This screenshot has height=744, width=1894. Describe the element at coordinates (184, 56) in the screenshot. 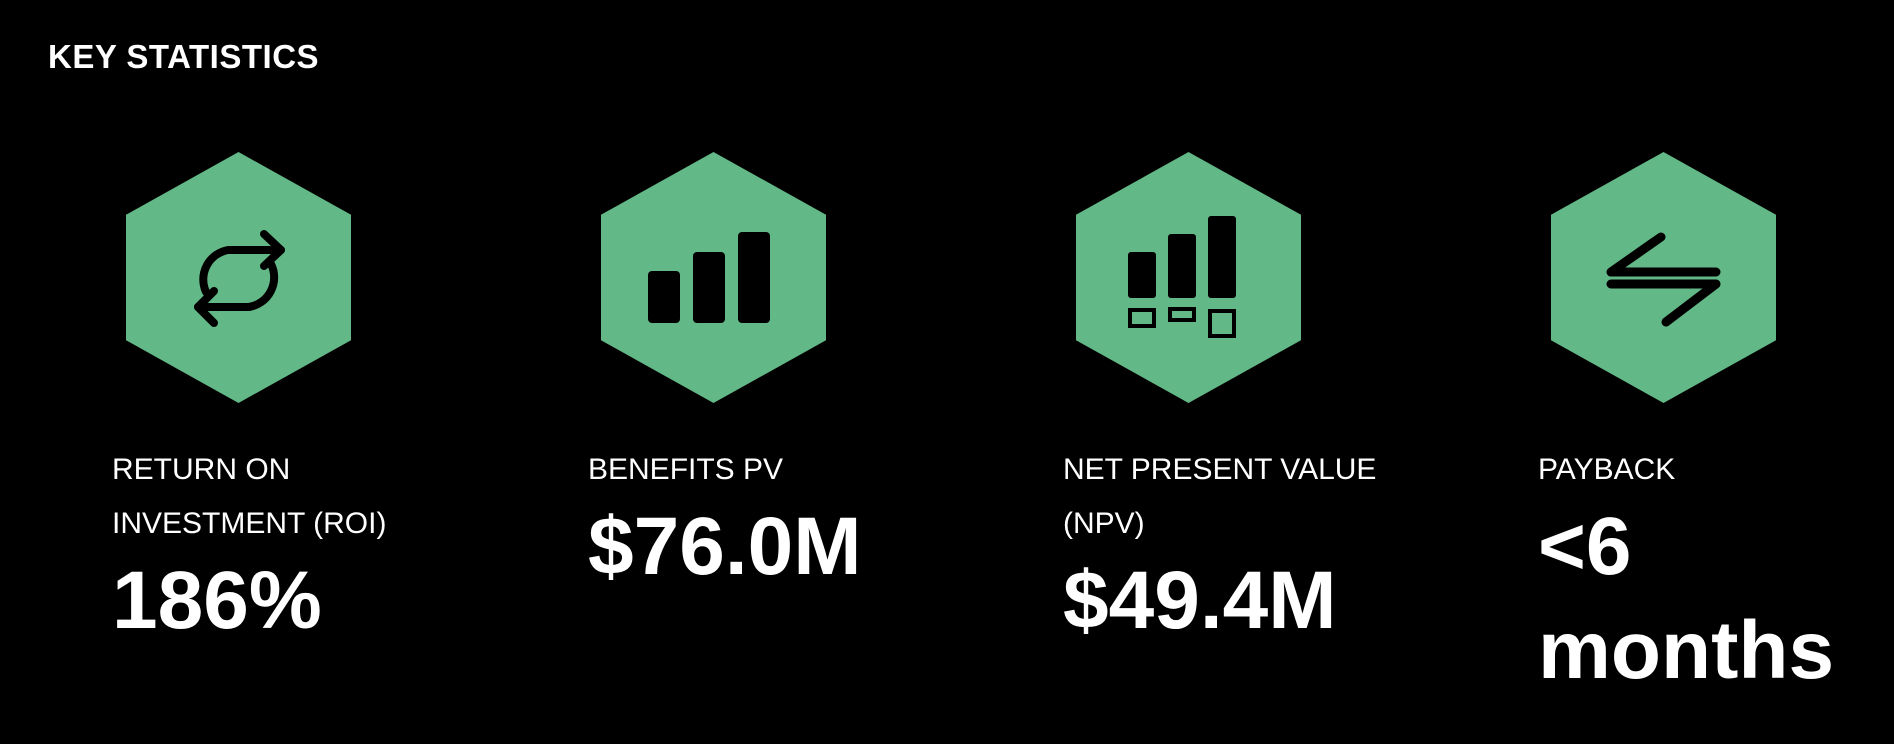

I see `page-title: KEY STATISTICS` at that location.